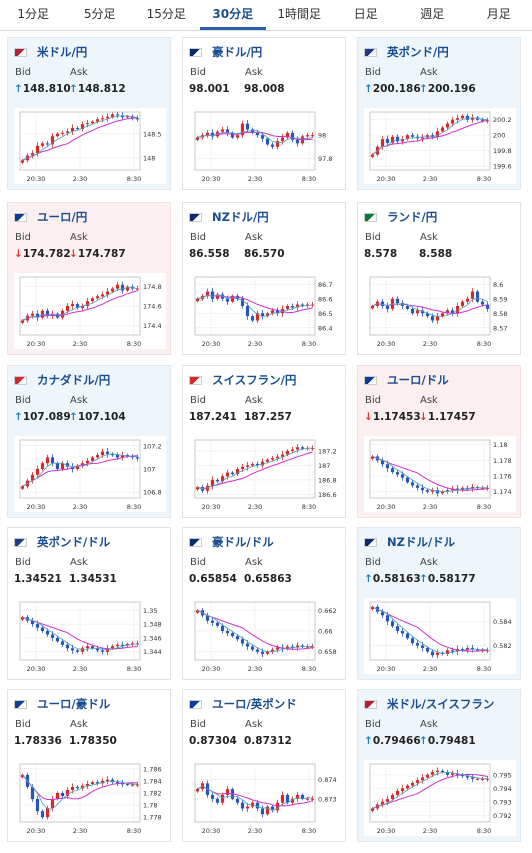 The height and width of the screenshot is (853, 532). I want to click on pair-title: ユーロ/円, so click(50, 217).